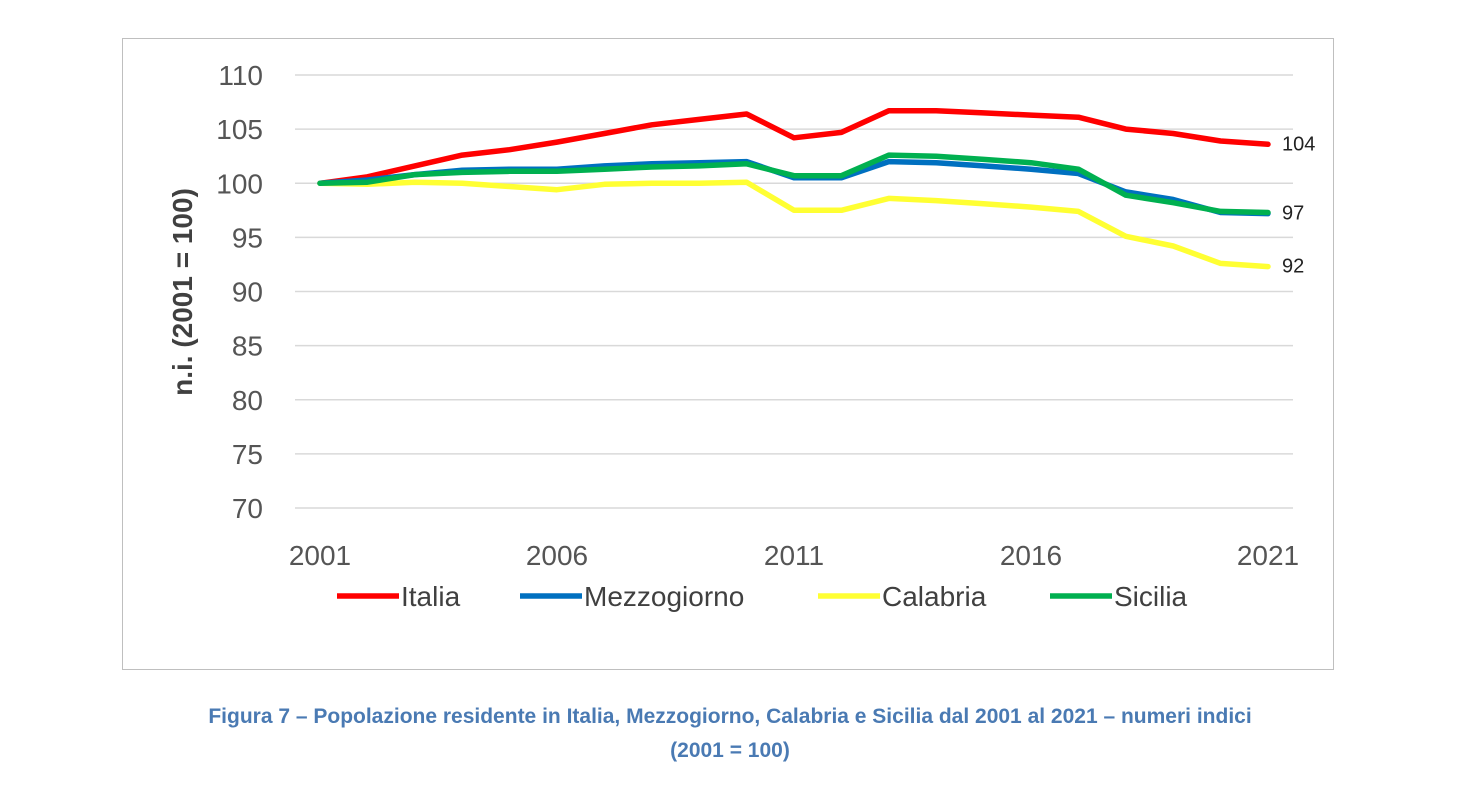 Image resolution: width=1460 pixels, height=796 pixels. What do you see at coordinates (247, 292) in the screenshot?
I see `y-tick-label: 90` at bounding box center [247, 292].